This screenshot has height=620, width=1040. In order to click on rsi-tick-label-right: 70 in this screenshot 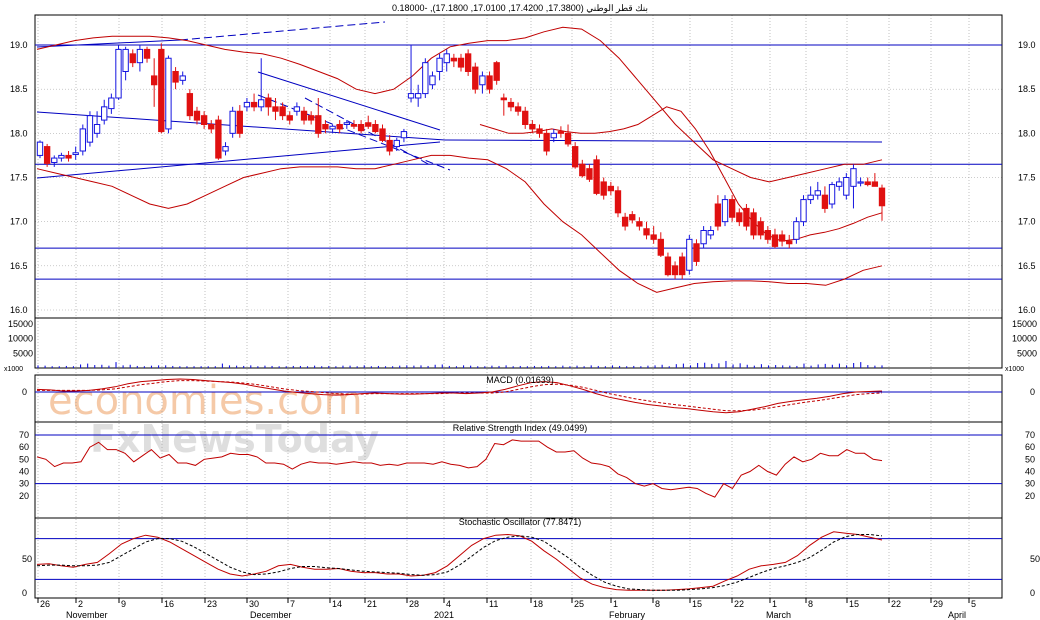, I will do `click(1030, 435)`.